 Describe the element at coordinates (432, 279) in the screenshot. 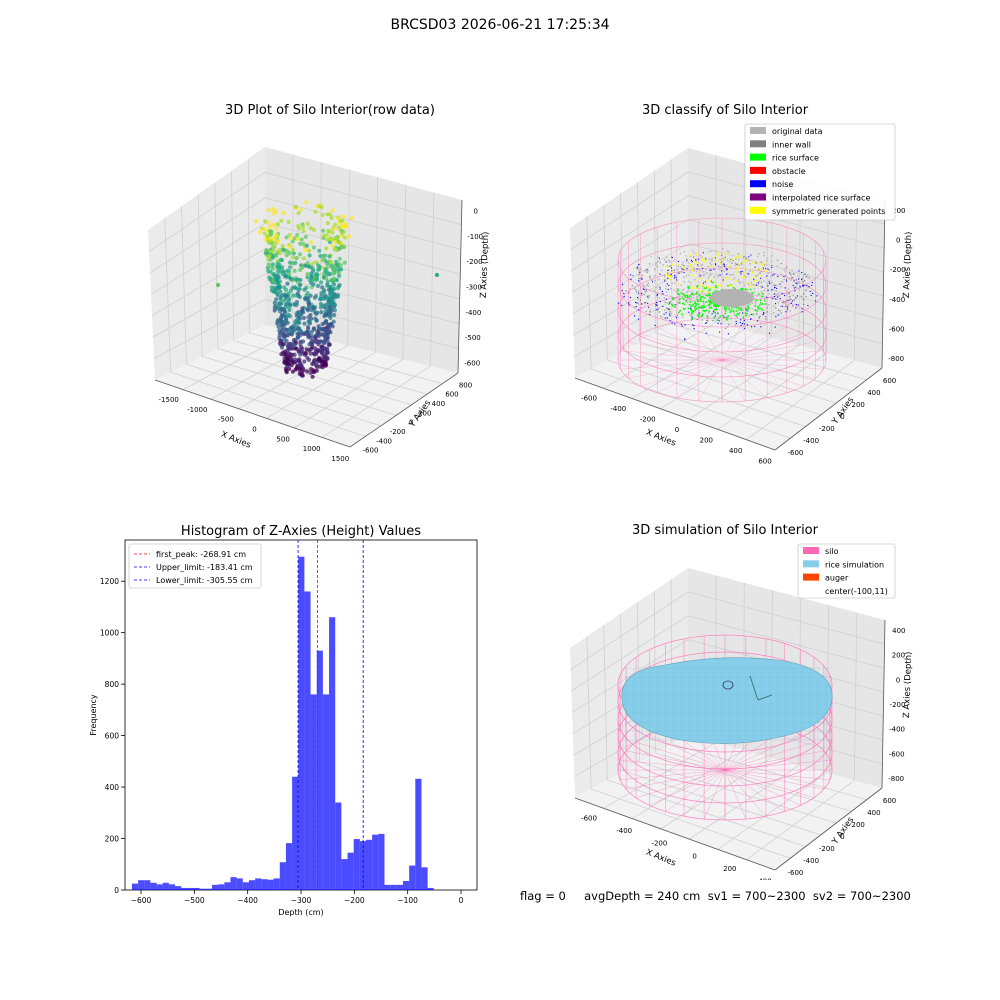

I see `wall-grid-line` at that location.